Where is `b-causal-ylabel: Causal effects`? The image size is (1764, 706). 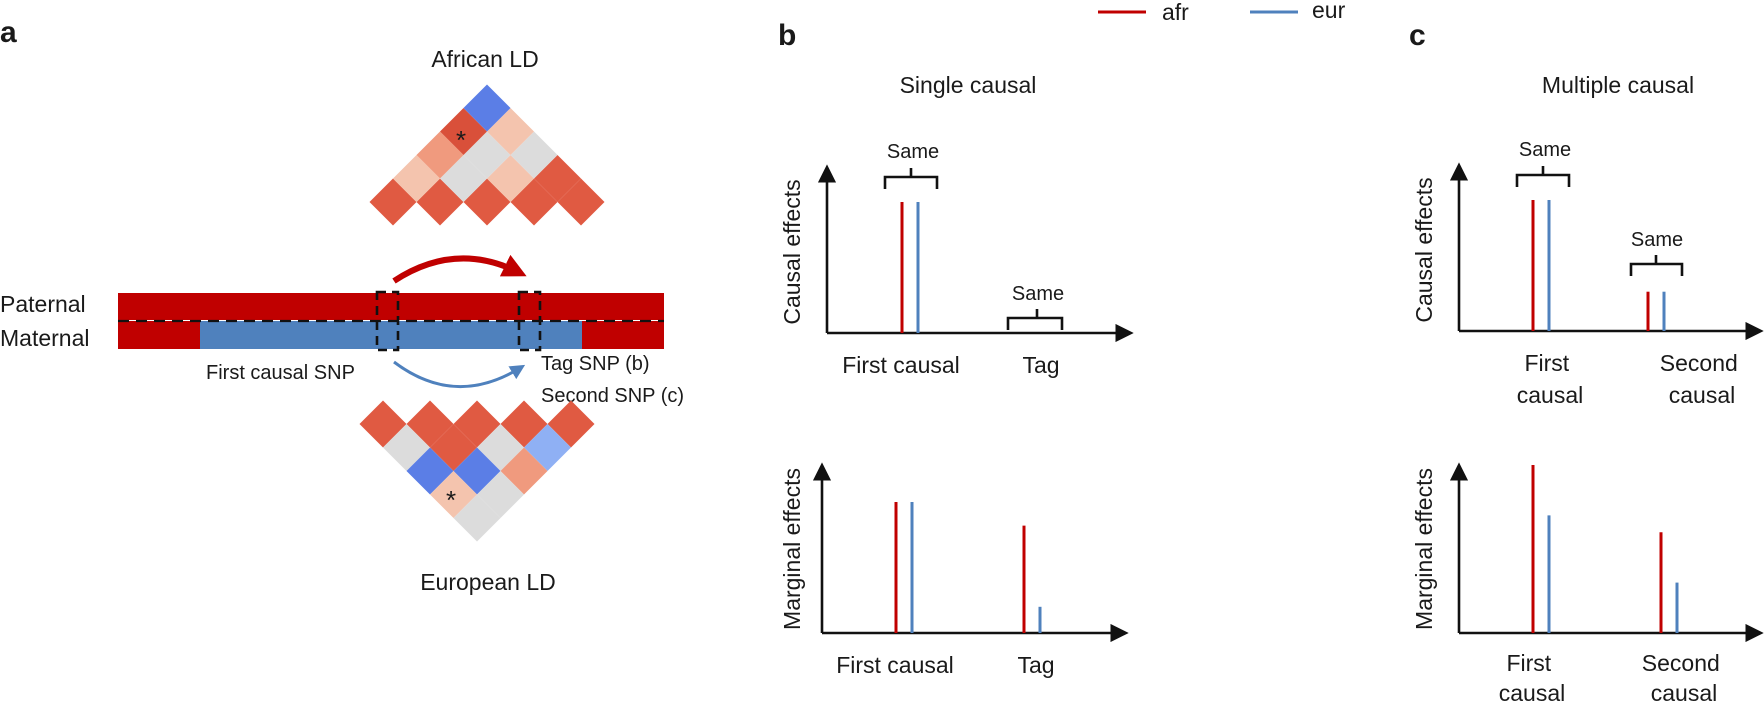 b-causal-ylabel: Causal effects is located at coordinates (792, 251).